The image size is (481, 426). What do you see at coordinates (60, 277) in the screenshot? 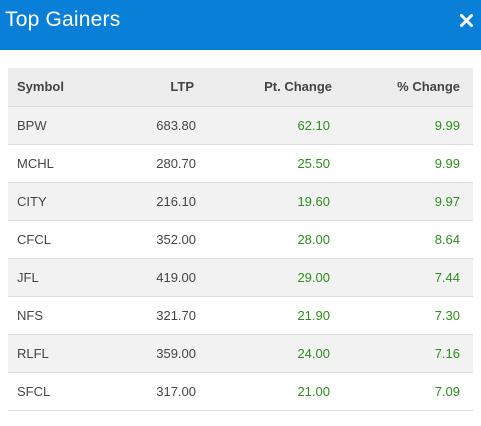
I see `symbol-cell: JFL` at bounding box center [60, 277].